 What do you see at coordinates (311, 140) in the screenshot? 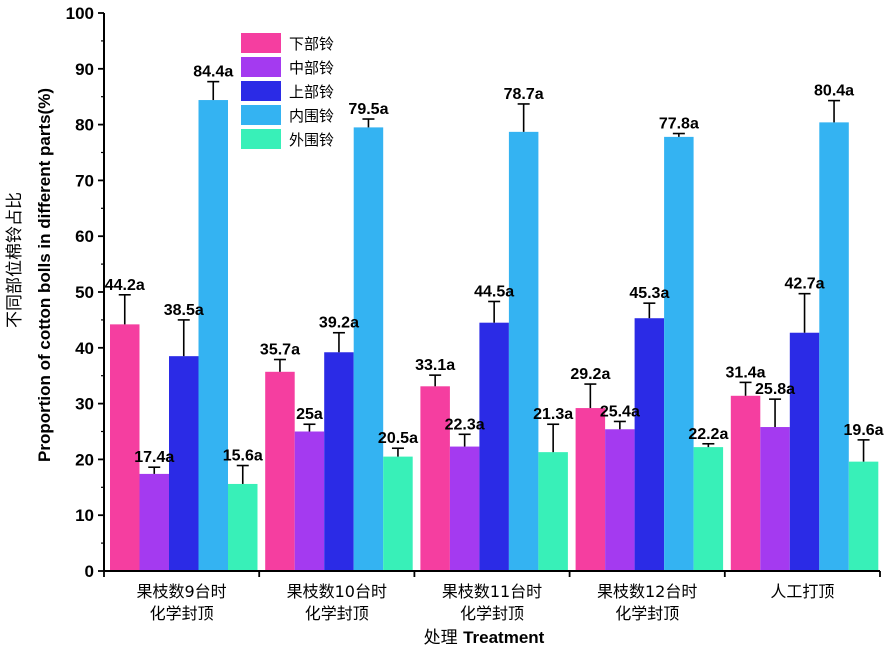
I see `legend-label: 外围铃` at bounding box center [311, 140].